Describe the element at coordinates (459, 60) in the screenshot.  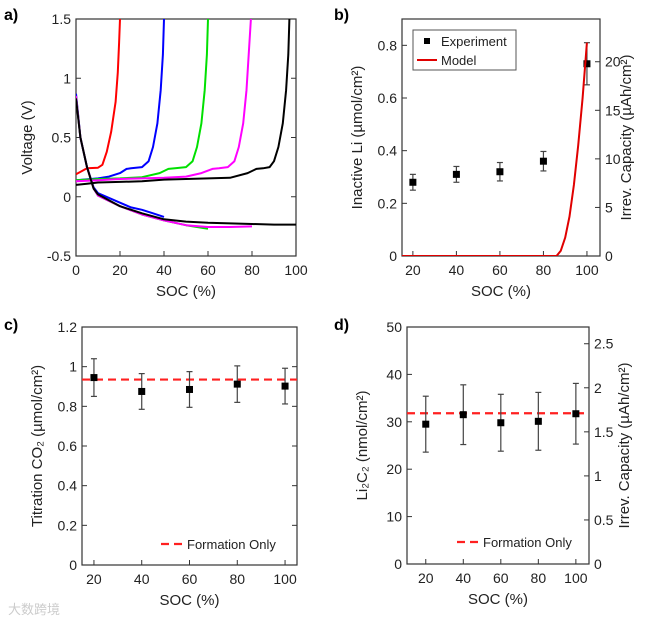
I see `legend-label: Model` at that location.